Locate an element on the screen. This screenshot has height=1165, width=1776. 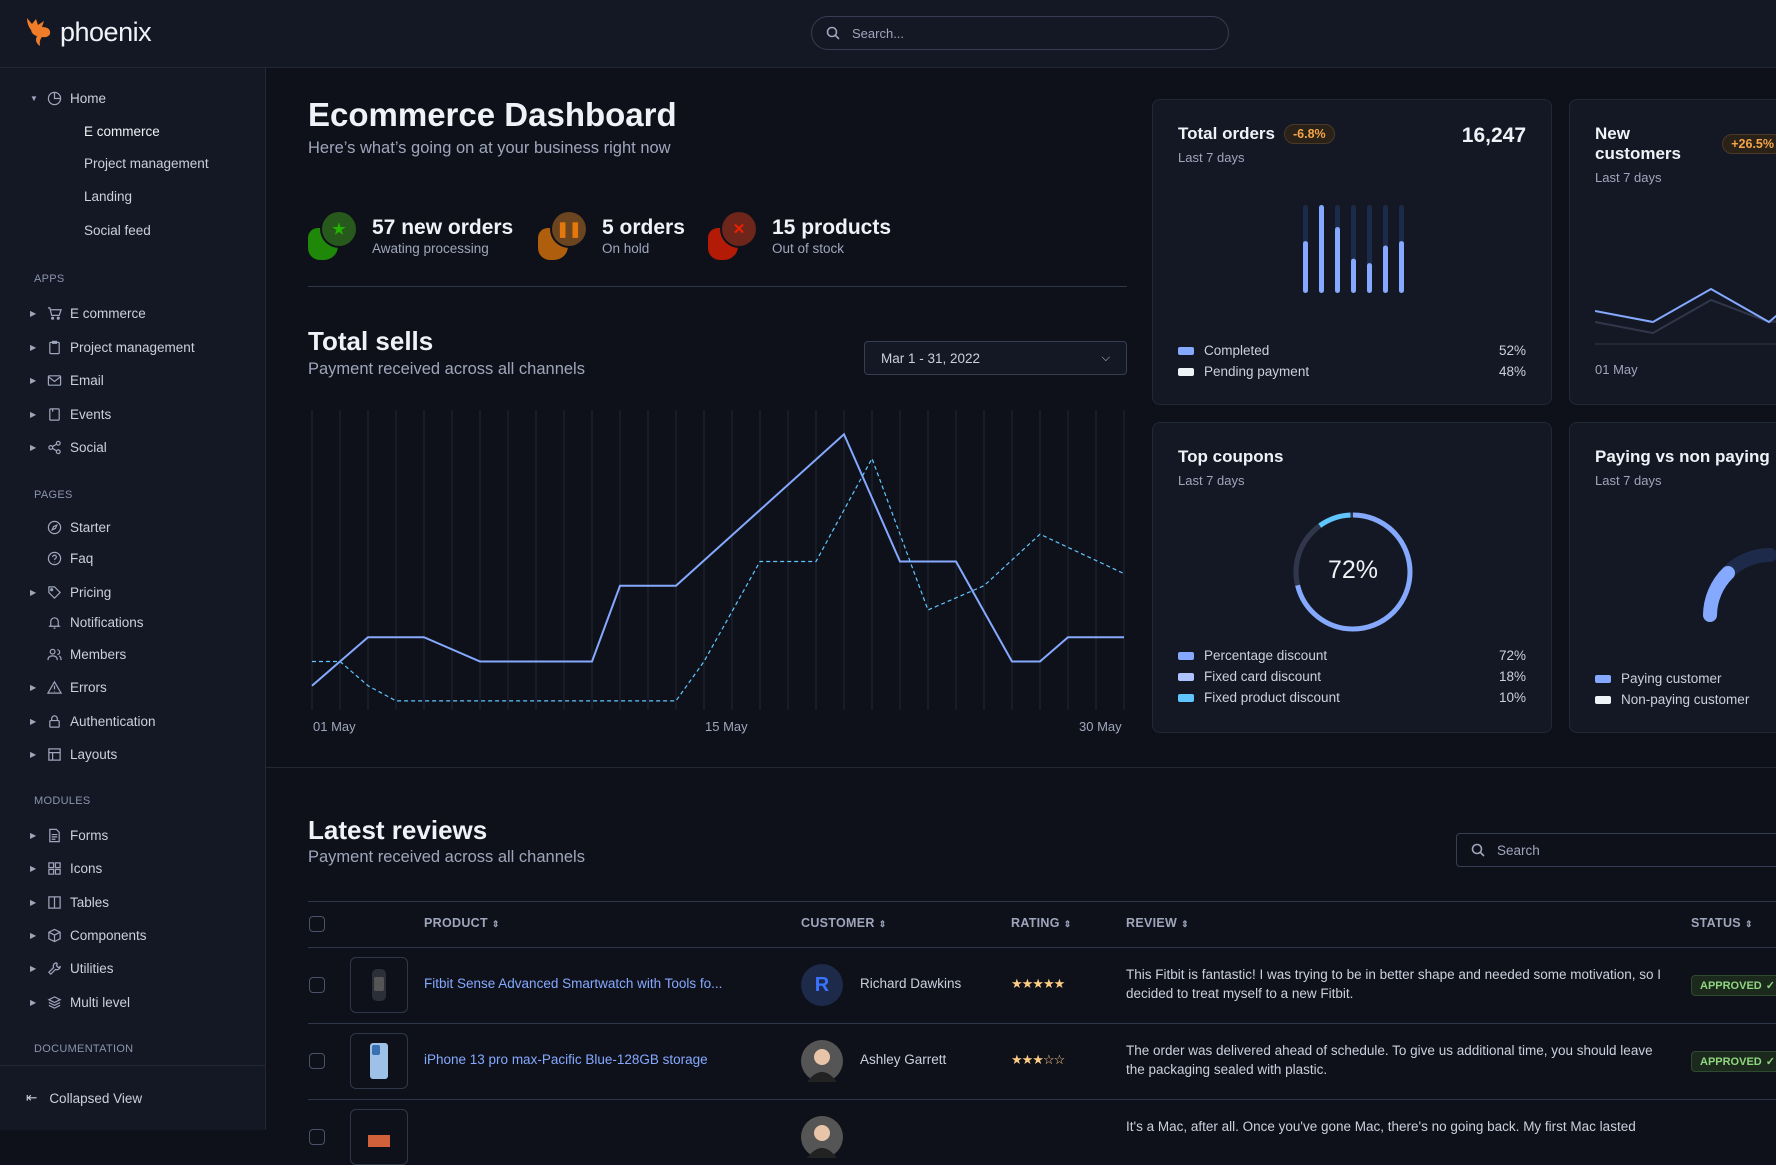
sidebar-item-label: Tables is located at coordinates (90, 903).